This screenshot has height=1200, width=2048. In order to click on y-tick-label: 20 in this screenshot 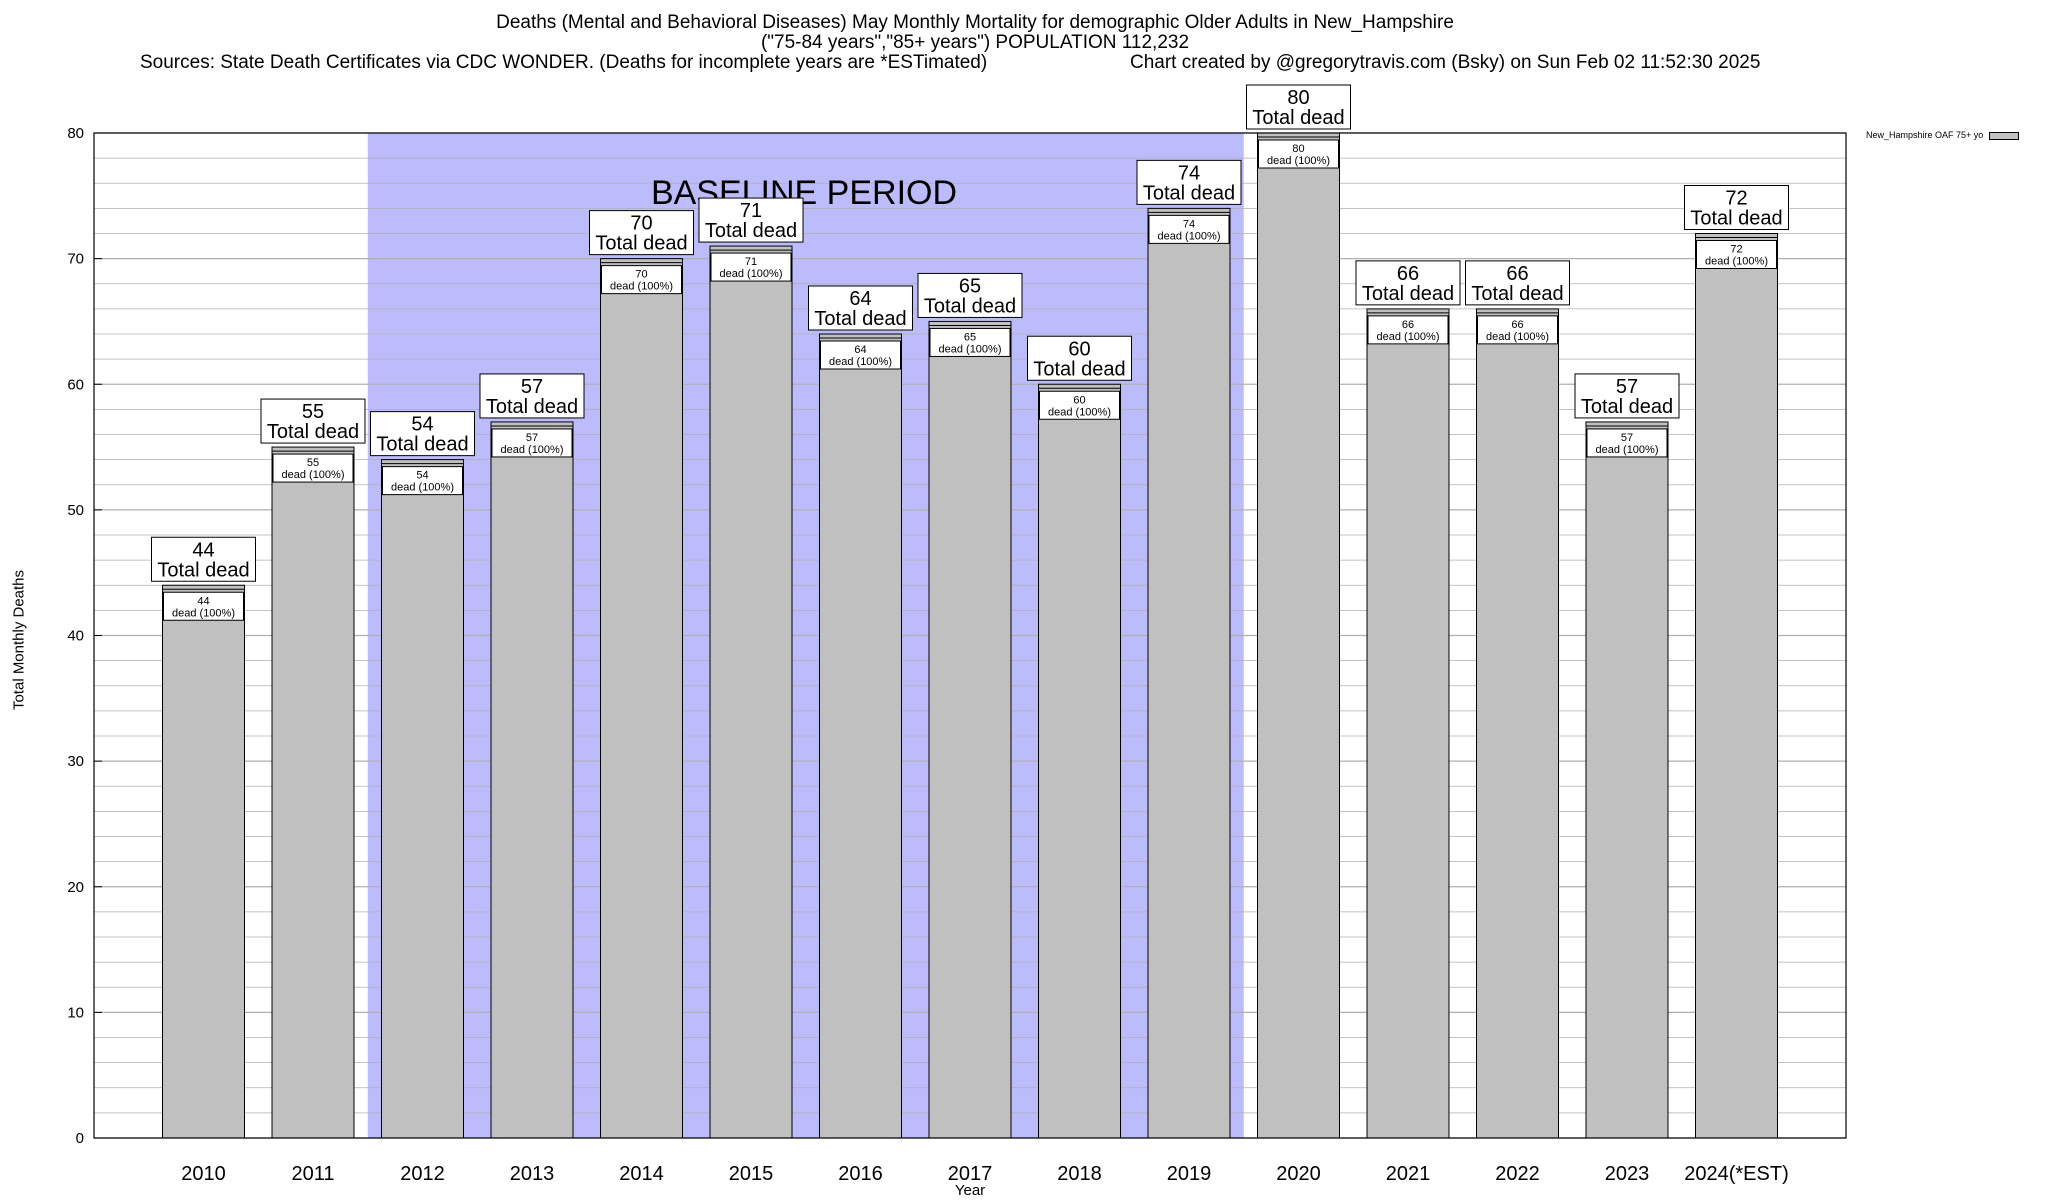, I will do `click(75, 887)`.